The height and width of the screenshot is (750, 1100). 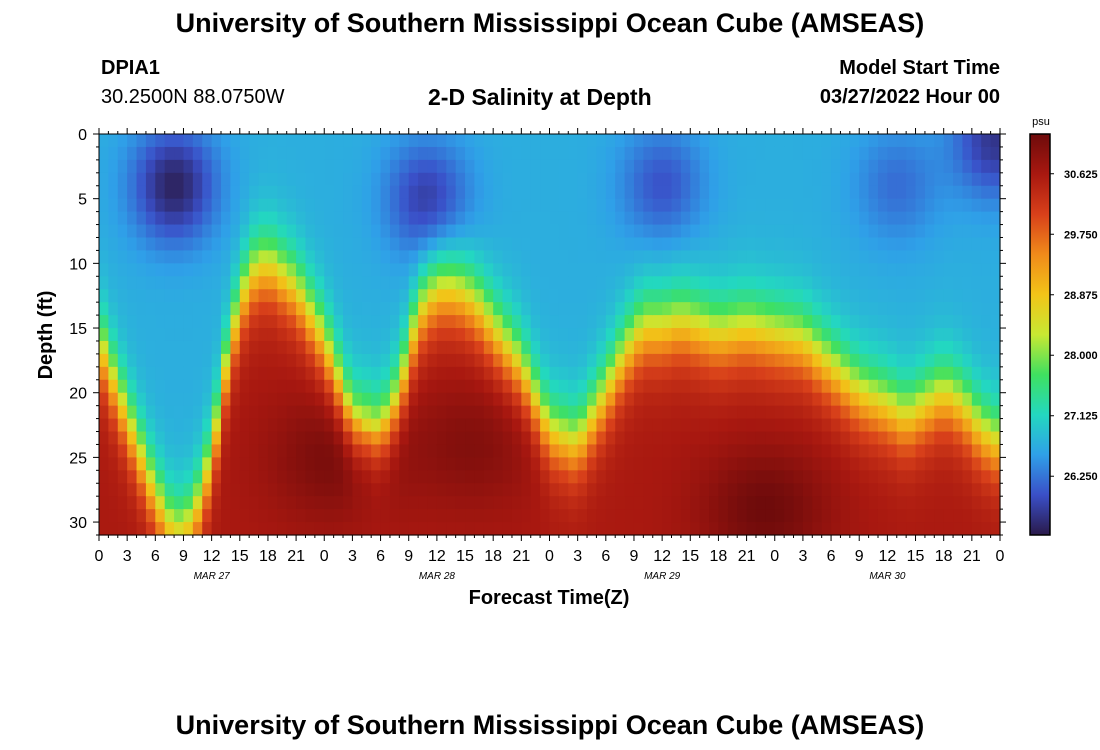 I want to click on x-tick-label: 12, so click(x=437, y=556).